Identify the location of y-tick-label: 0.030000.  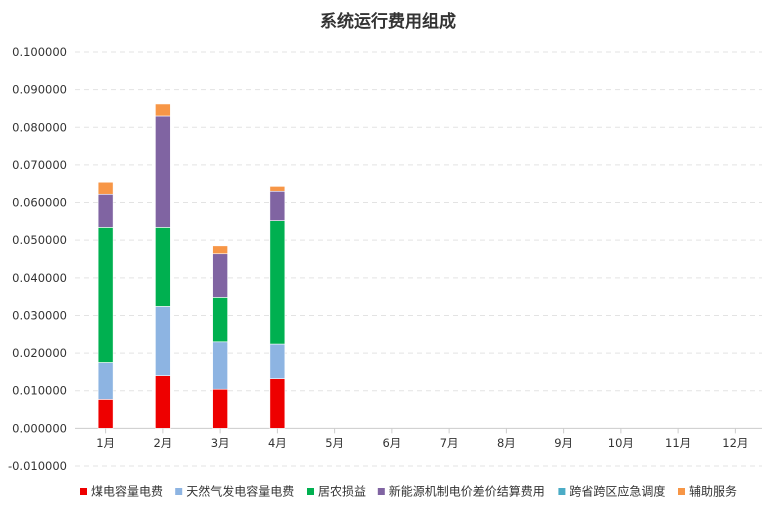
(39, 315).